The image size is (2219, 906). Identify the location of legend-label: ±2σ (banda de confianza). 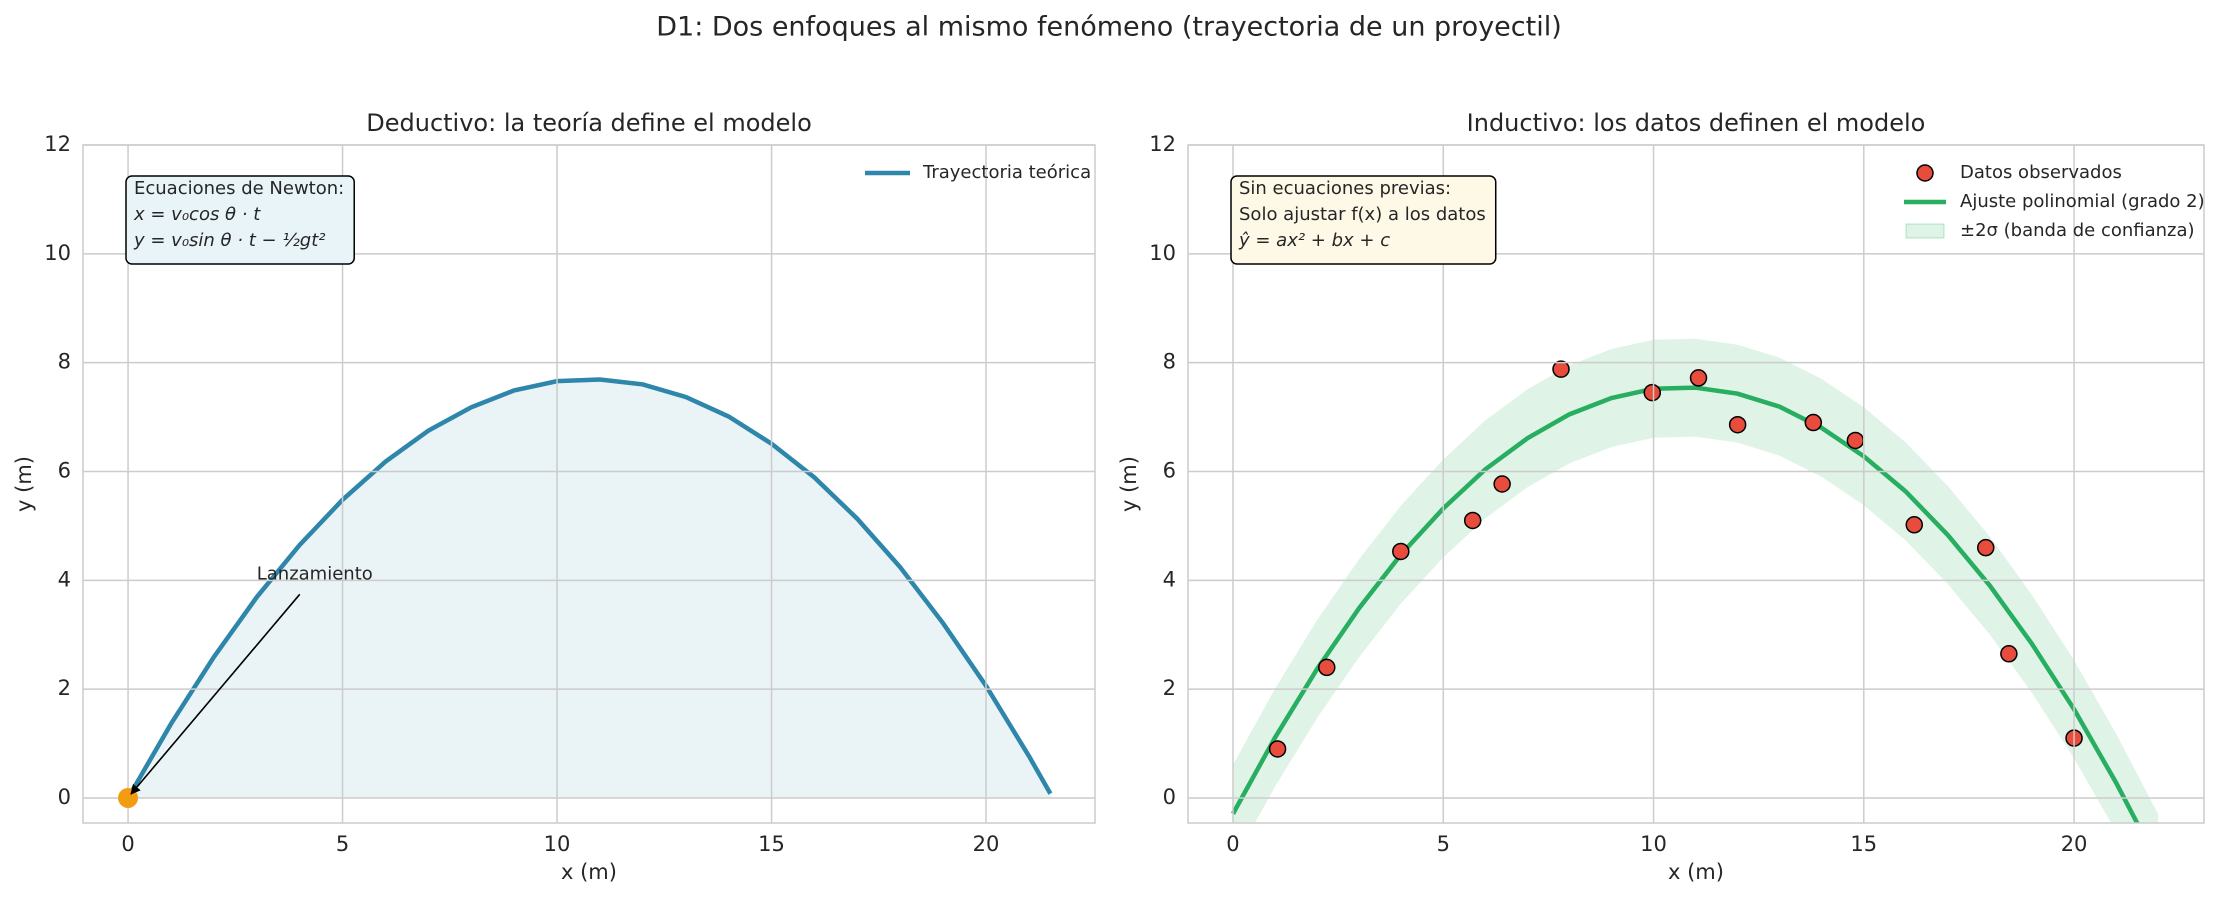
(2077, 230).